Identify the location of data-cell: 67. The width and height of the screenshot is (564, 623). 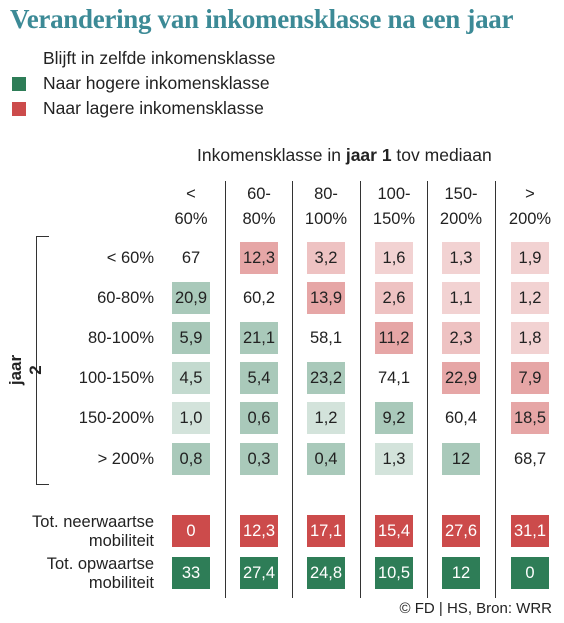
(191, 258).